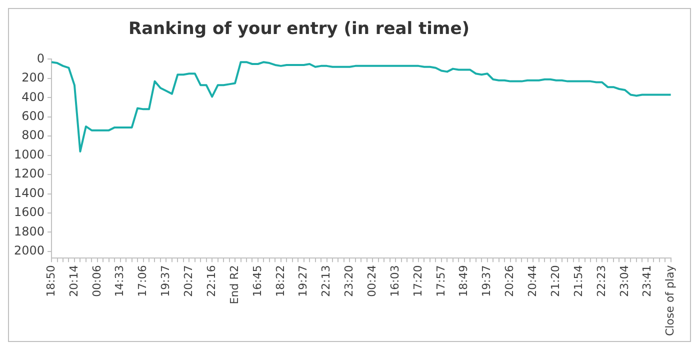  I want to click on x-tick-label: Close of play, so click(670, 300).